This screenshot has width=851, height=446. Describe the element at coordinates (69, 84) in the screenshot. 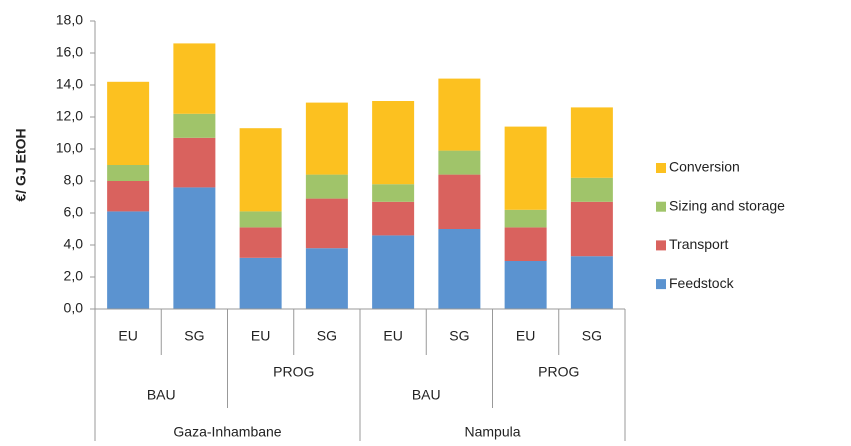

I see `y-tick-label: 14,0` at that location.